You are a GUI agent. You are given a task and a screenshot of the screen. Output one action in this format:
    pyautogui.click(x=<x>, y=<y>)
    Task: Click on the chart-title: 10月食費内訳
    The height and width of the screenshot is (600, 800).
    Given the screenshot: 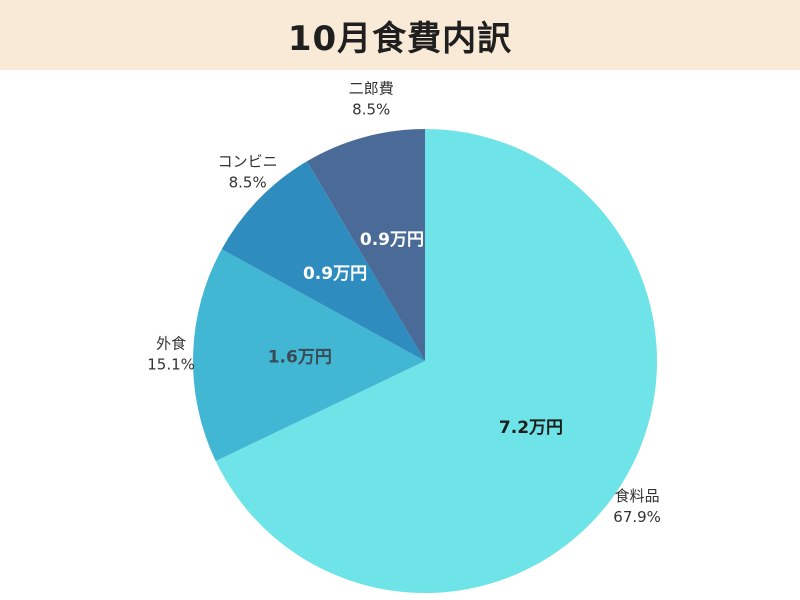 What is the action you would take?
    pyautogui.click(x=400, y=38)
    